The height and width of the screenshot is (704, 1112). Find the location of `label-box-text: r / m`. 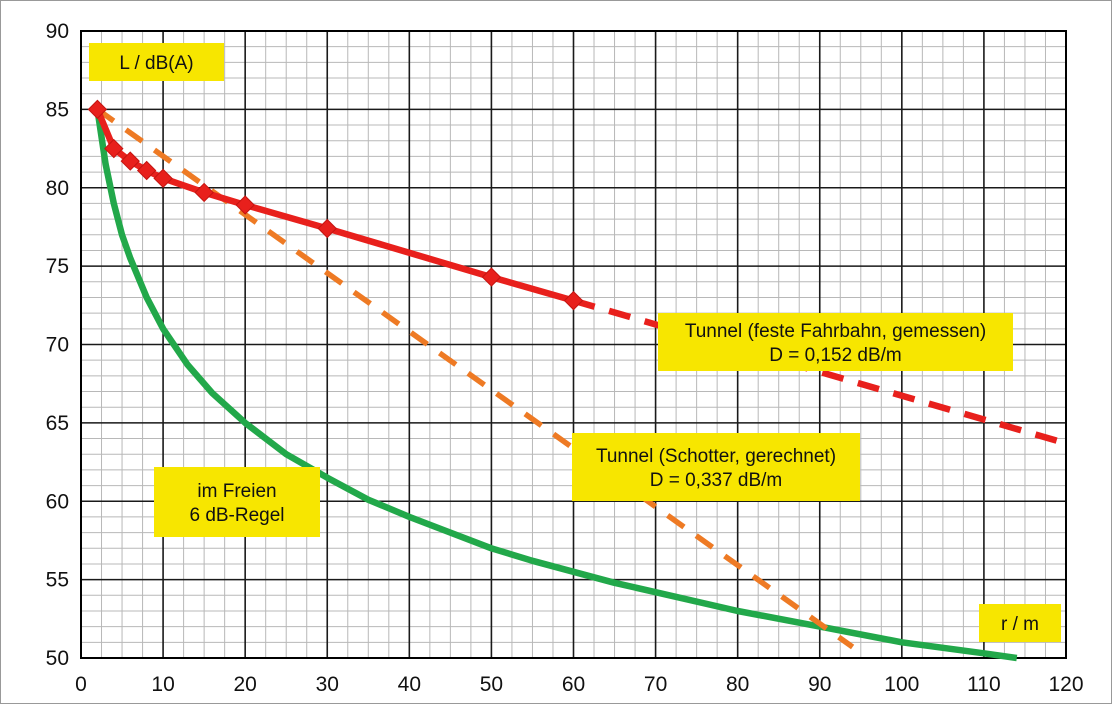

label-box-text: r / m is located at coordinates (1020, 624).